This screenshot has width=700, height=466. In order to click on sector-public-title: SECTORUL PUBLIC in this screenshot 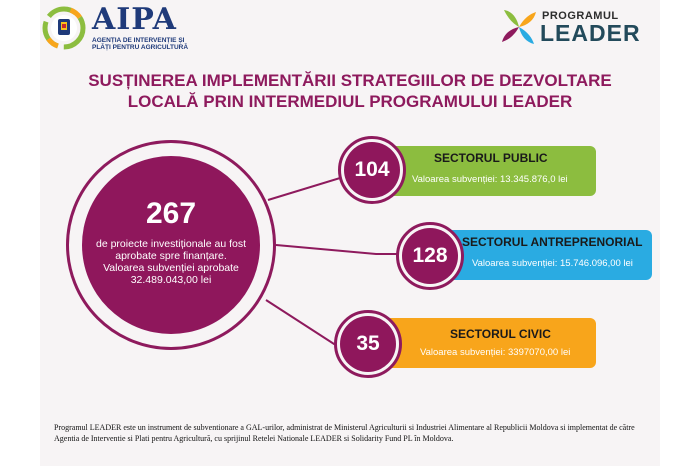, I will do `click(491, 158)`.